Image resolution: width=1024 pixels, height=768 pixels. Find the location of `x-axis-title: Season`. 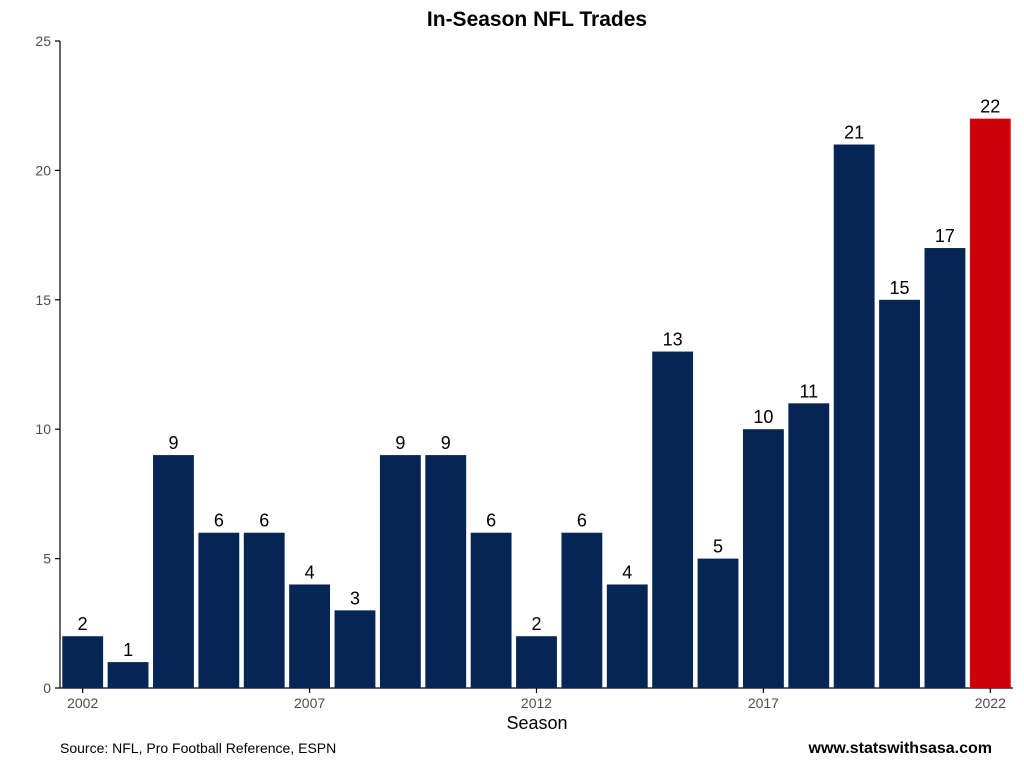

x-axis-title: Season is located at coordinates (536, 723).